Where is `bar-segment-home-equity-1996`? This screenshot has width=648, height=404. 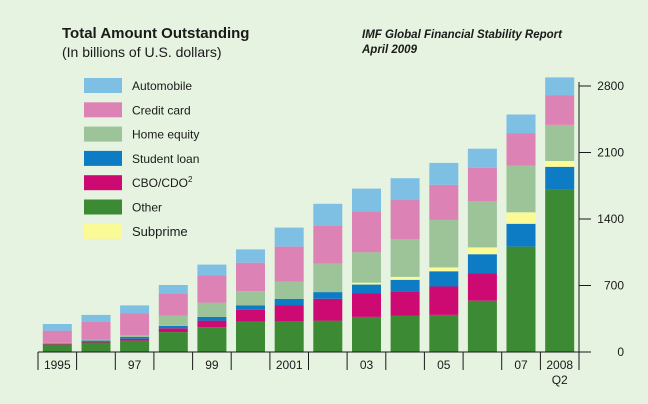 bar-segment-home-equity-1996 is located at coordinates (96, 340).